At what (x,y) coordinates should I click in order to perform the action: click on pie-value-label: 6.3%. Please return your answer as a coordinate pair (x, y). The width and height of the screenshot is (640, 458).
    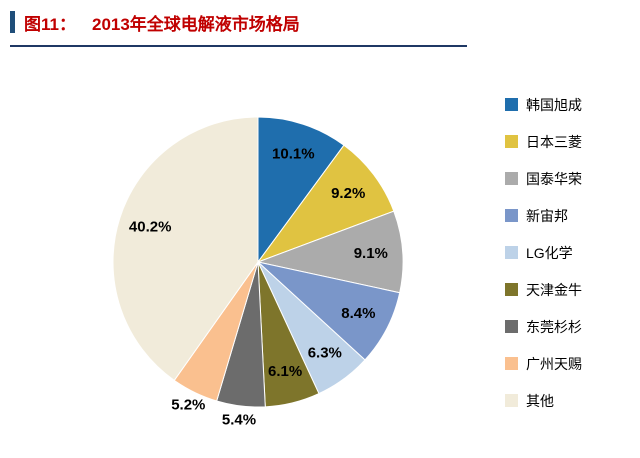
    Looking at the image, I should click on (325, 352).